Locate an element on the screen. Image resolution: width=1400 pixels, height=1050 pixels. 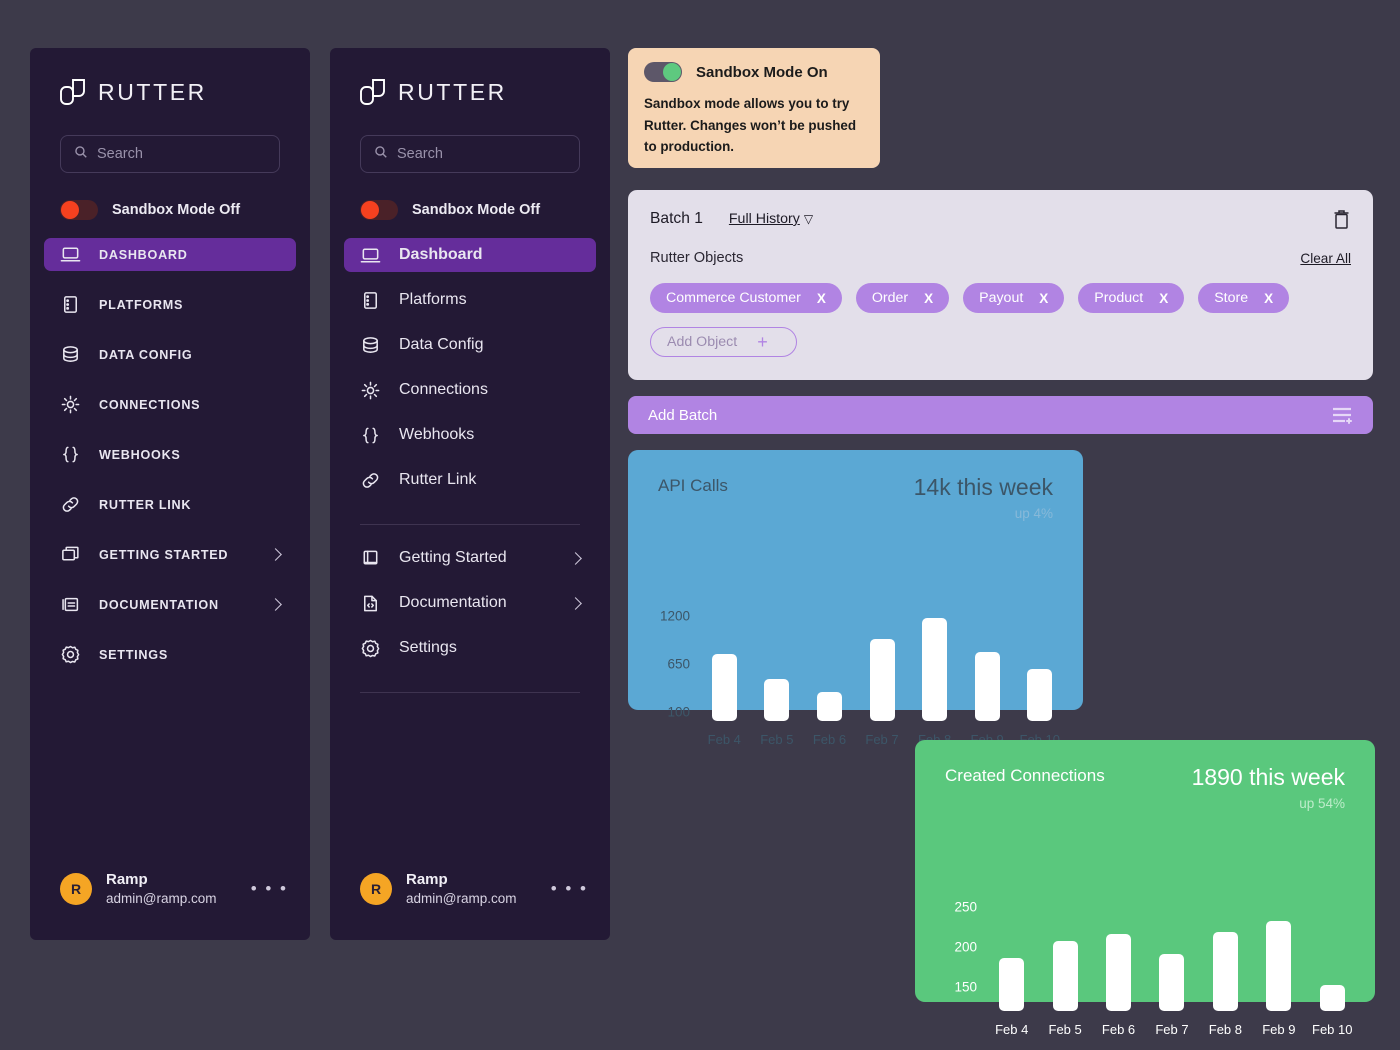
sidebar-item-connections: Connections is located at coordinates (470, 390).